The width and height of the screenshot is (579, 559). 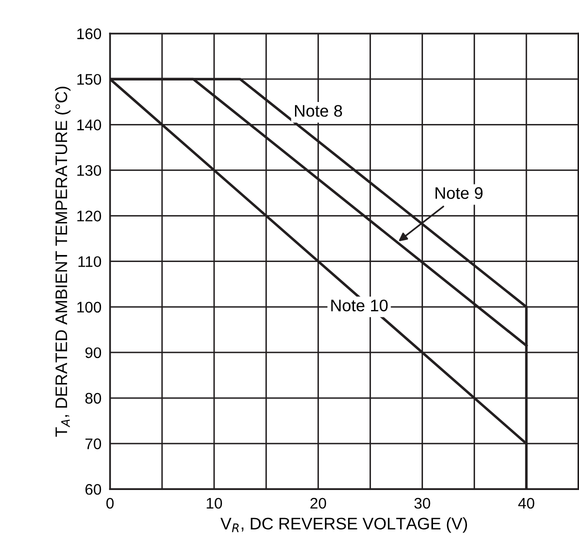 What do you see at coordinates (214, 503) in the screenshot?
I see `x-tick-label: 10` at bounding box center [214, 503].